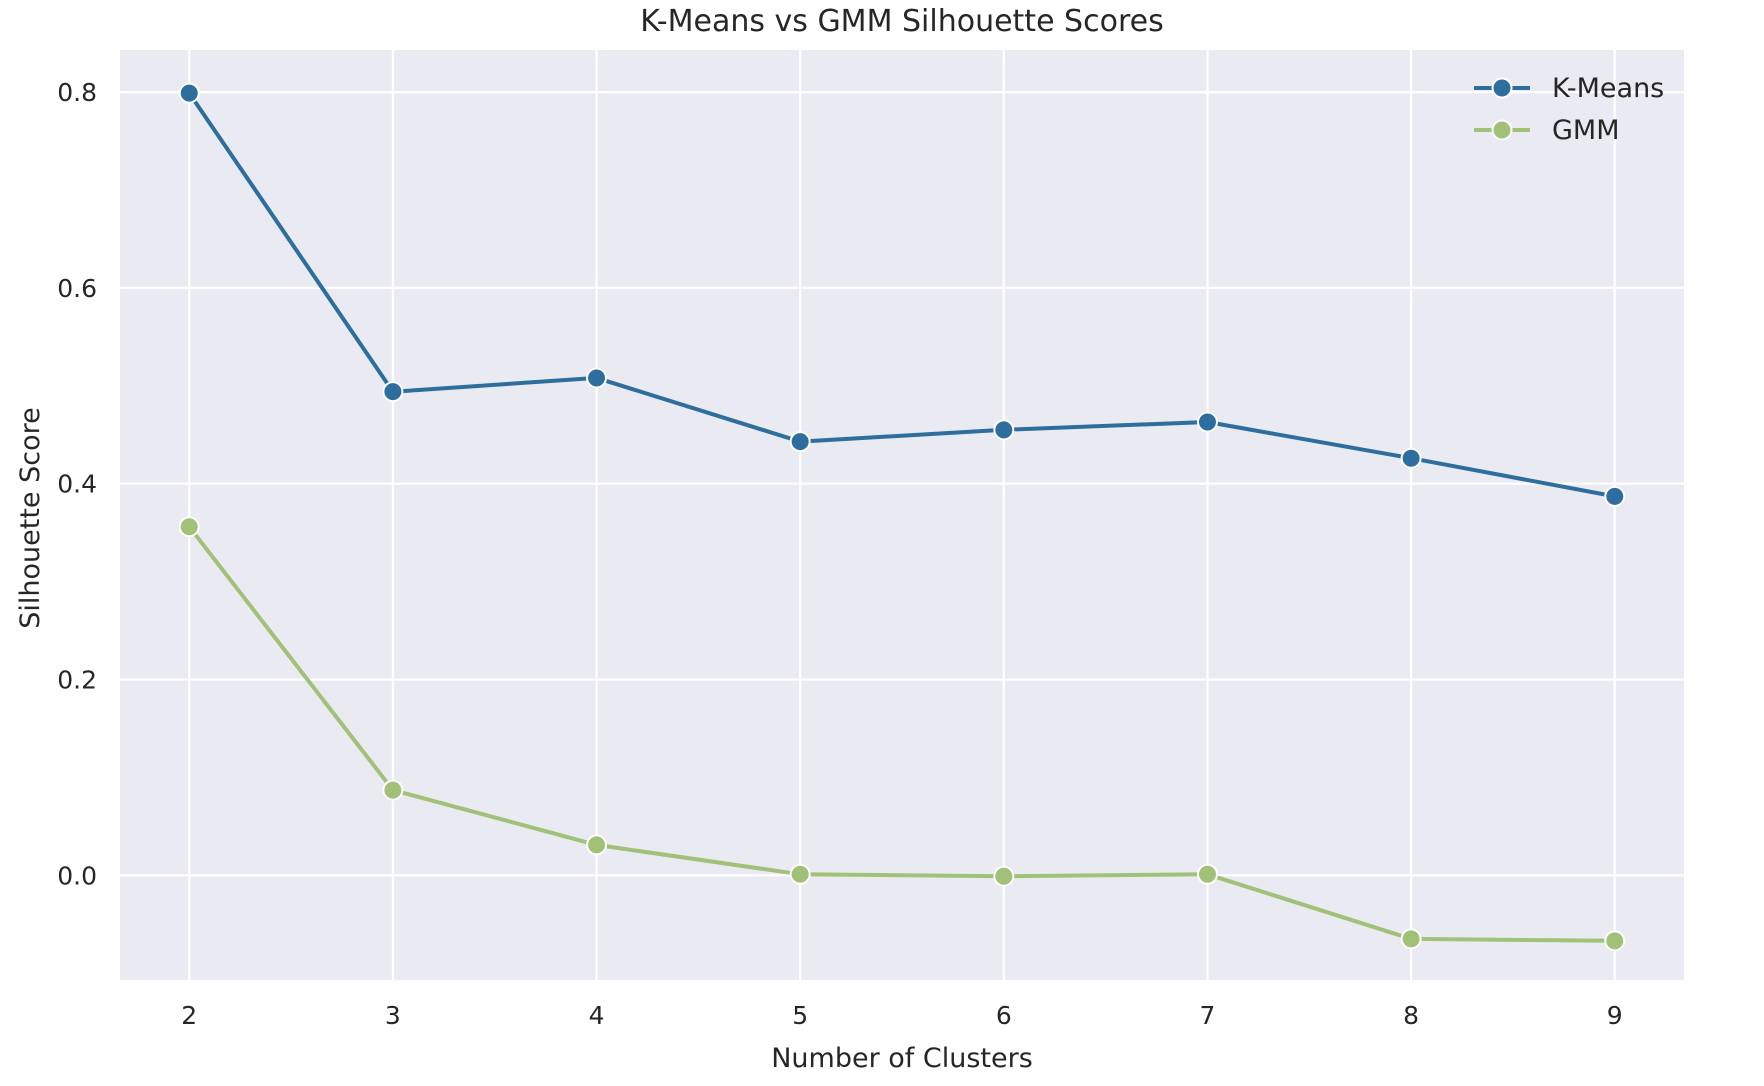  Describe the element at coordinates (597, 1015) in the screenshot. I see `x-tick-label: 4` at that location.